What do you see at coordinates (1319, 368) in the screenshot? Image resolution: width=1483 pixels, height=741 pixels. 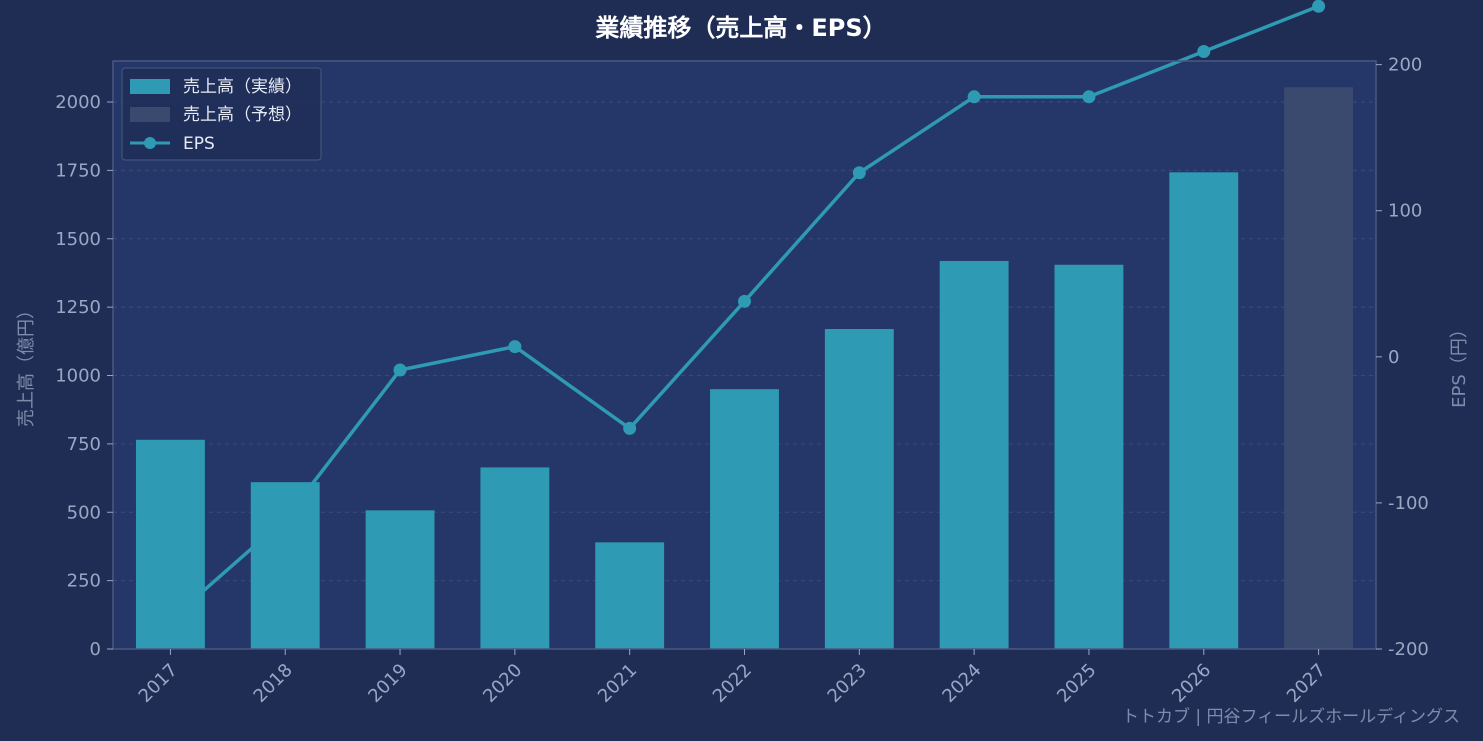 I see `bar-forecast` at bounding box center [1319, 368].